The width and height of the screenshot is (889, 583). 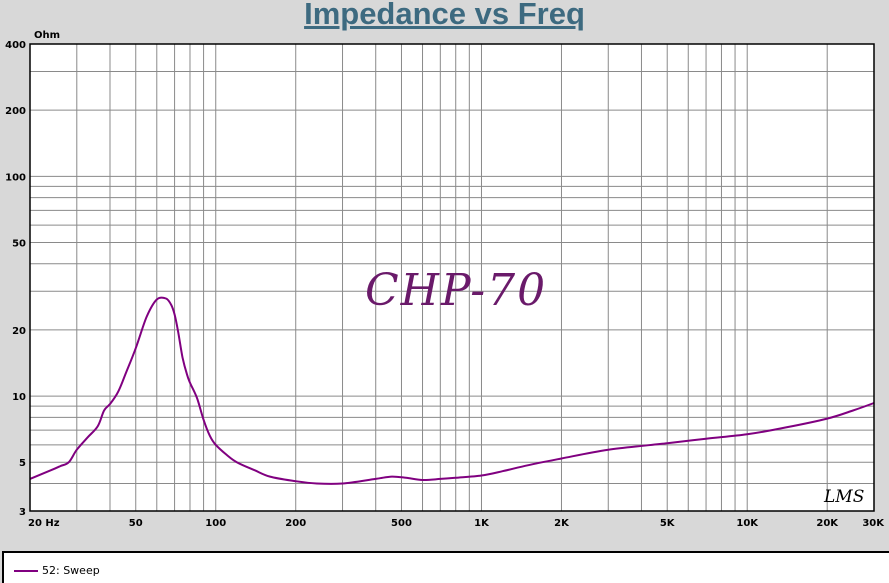 I want to click on y-tick-label: 5, so click(x=22, y=463).